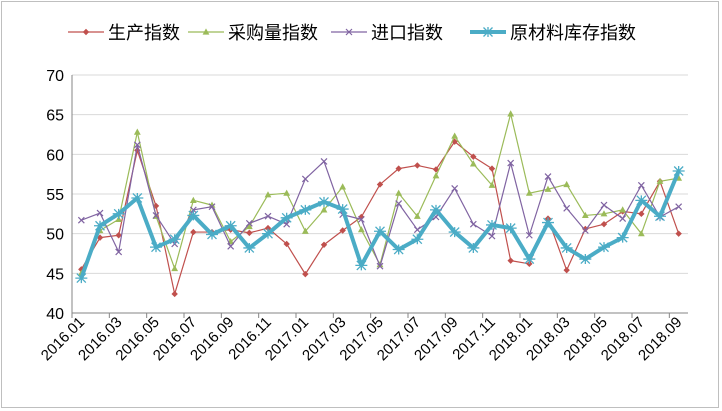  What do you see at coordinates (124, 33) in the screenshot?
I see `legend-item: 生产指数` at bounding box center [124, 33].